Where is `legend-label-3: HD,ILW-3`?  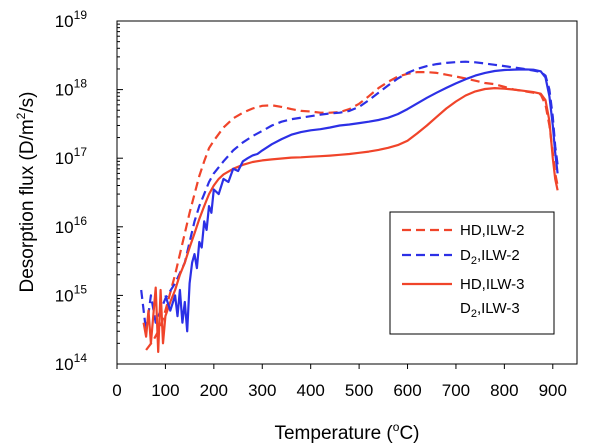 legend-label-3: HD,ILW-3 is located at coordinates (492, 284).